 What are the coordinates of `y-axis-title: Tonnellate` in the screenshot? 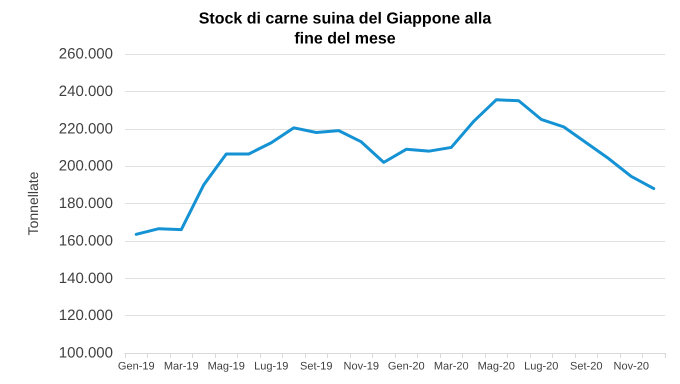 It's located at (33, 203).